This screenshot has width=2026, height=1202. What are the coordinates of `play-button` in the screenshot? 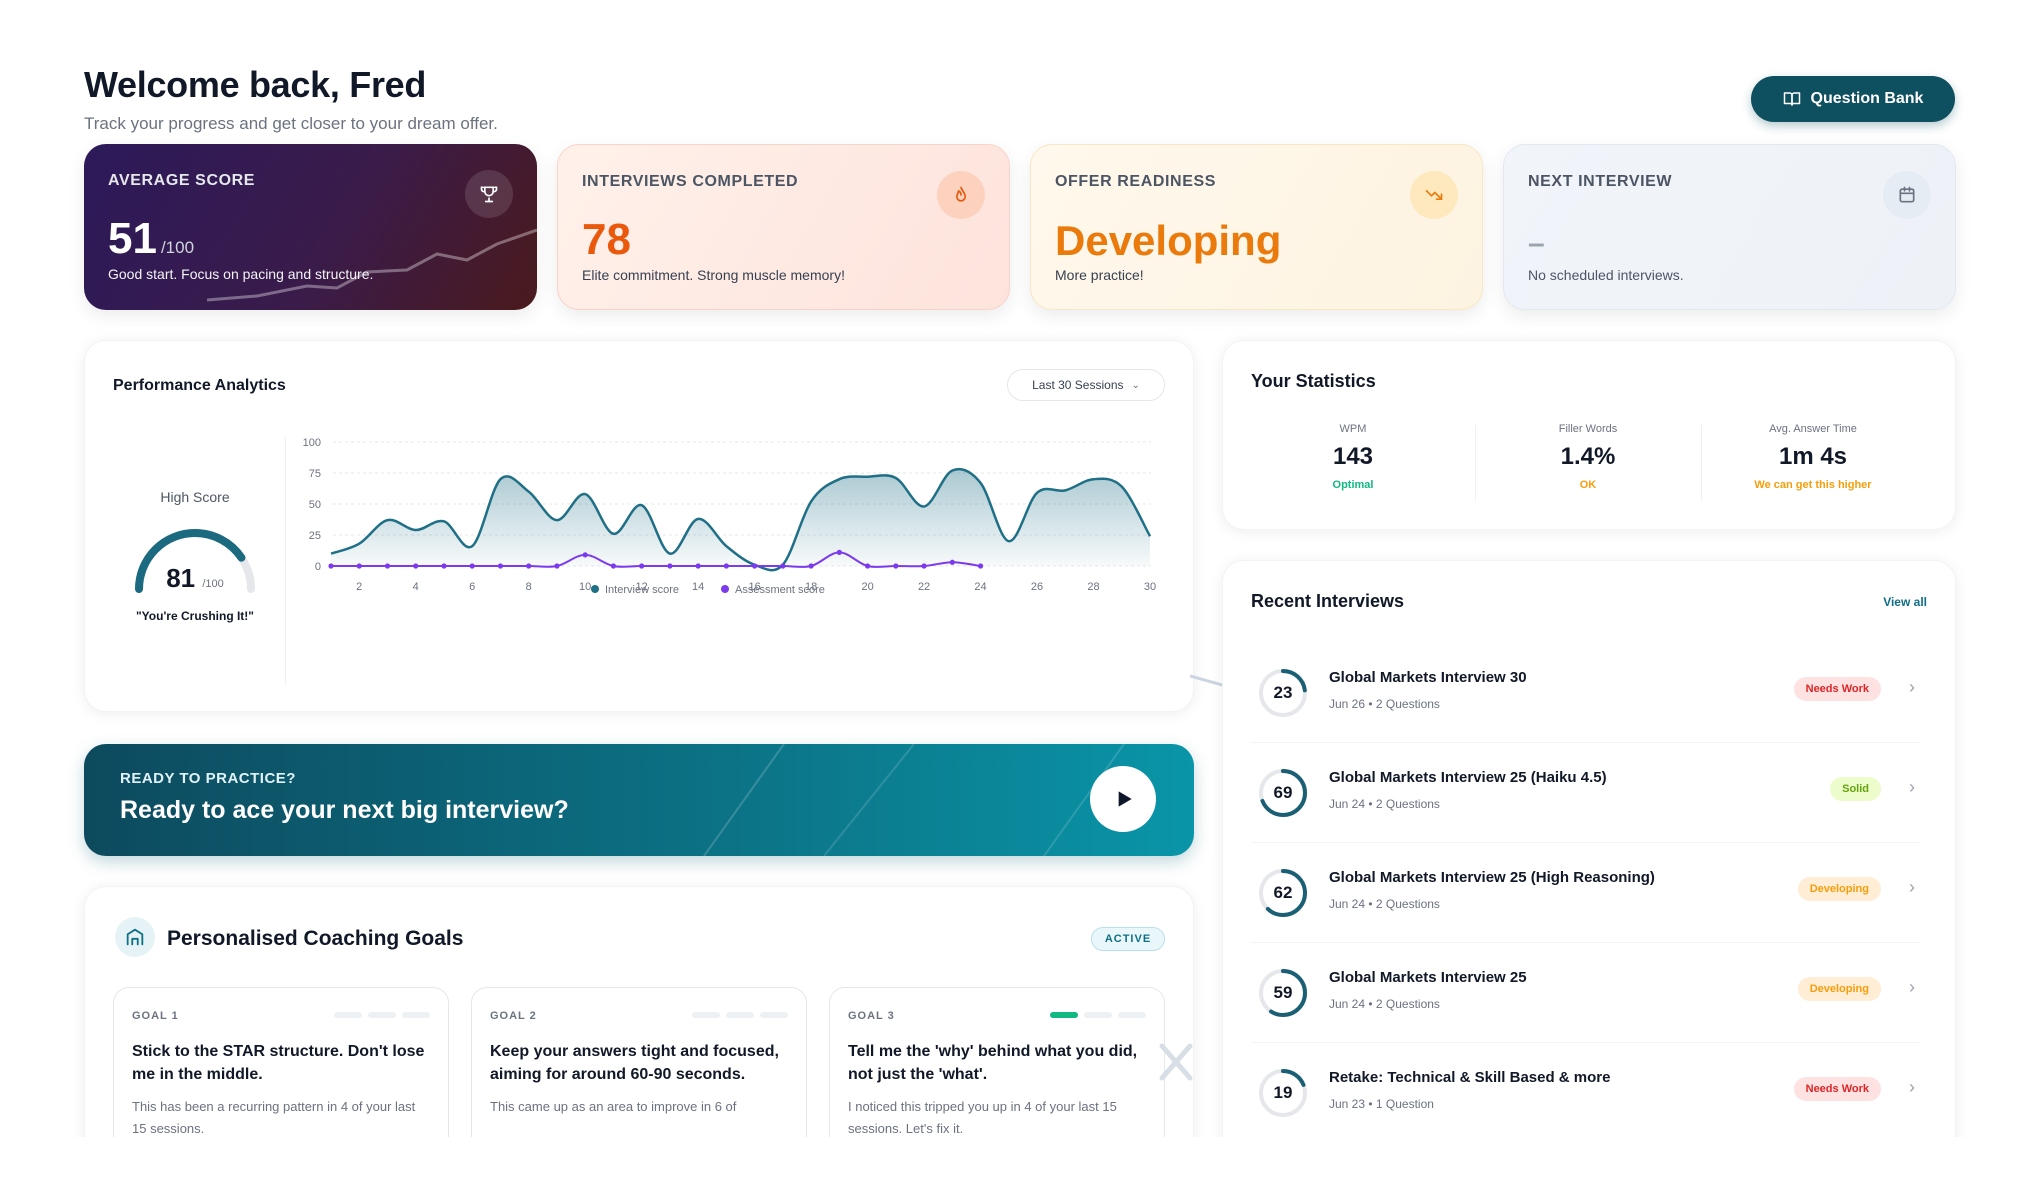 It's located at (1123, 799).